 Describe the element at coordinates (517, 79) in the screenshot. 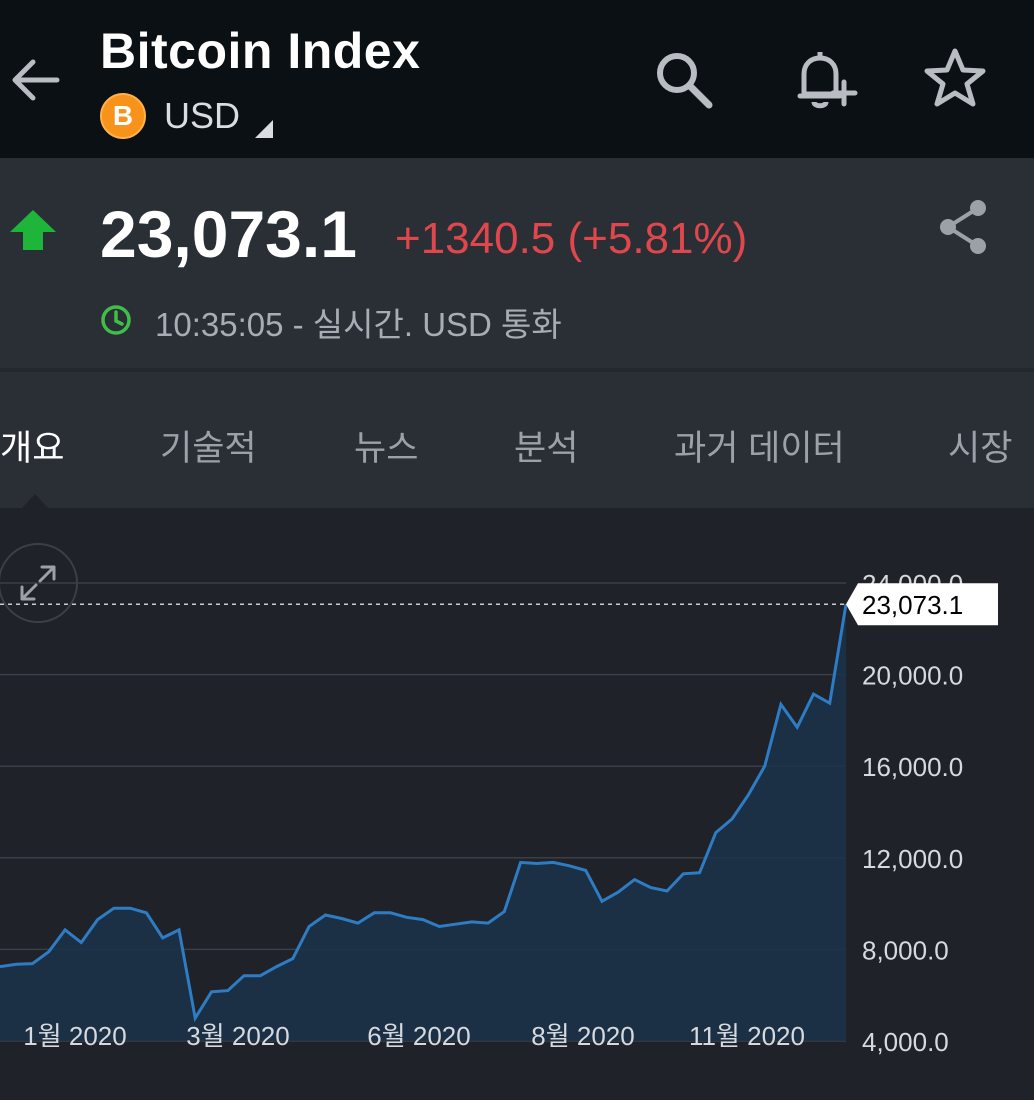

I see `app-header: Bitcoin Index B USD` at that location.